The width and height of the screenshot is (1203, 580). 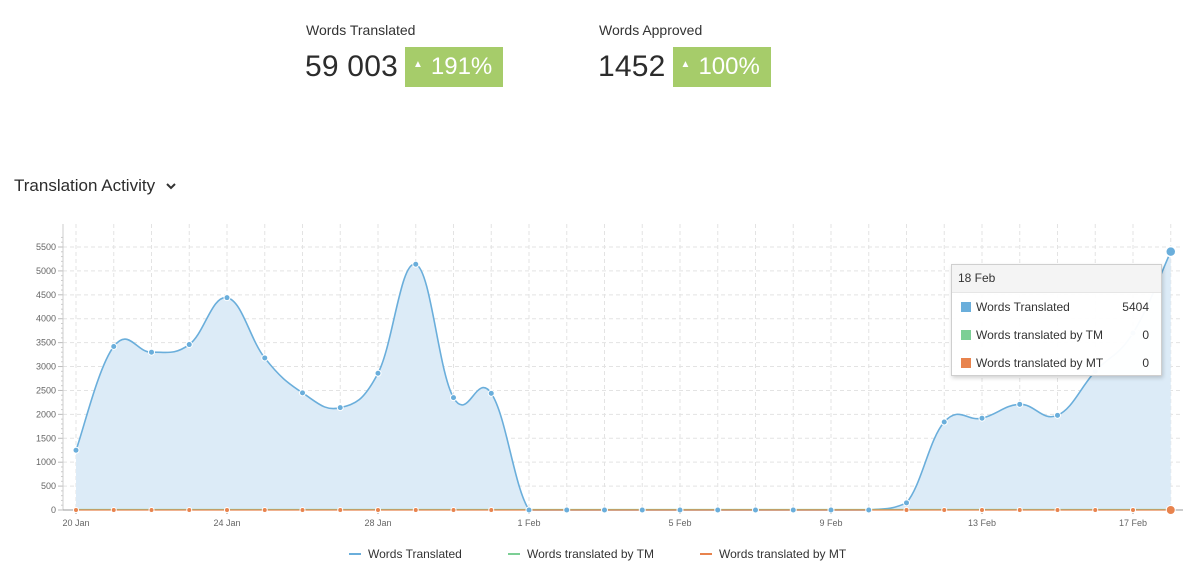 I want to click on words-translated-label: Words Translated, so click(x=361, y=30).